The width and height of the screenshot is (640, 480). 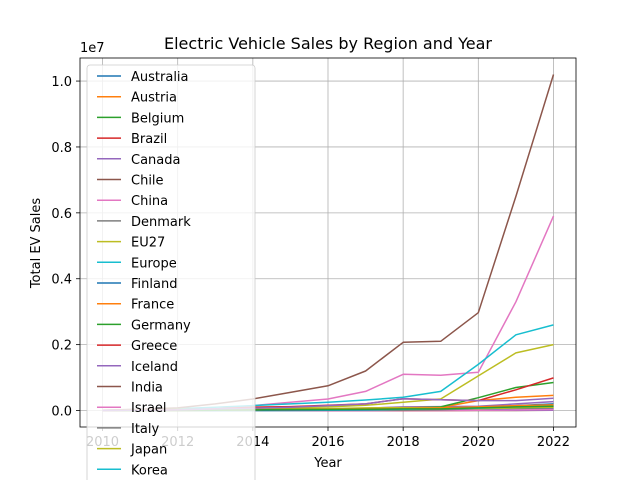 What do you see at coordinates (149, 470) in the screenshot?
I see `legend-entry: Korea` at bounding box center [149, 470].